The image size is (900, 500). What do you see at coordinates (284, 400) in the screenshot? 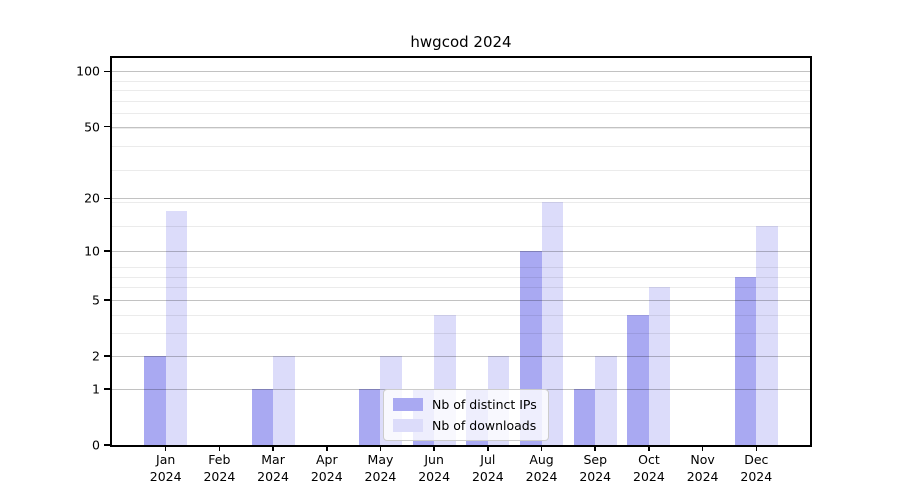
I see `bar-downloads-mar` at bounding box center [284, 400].